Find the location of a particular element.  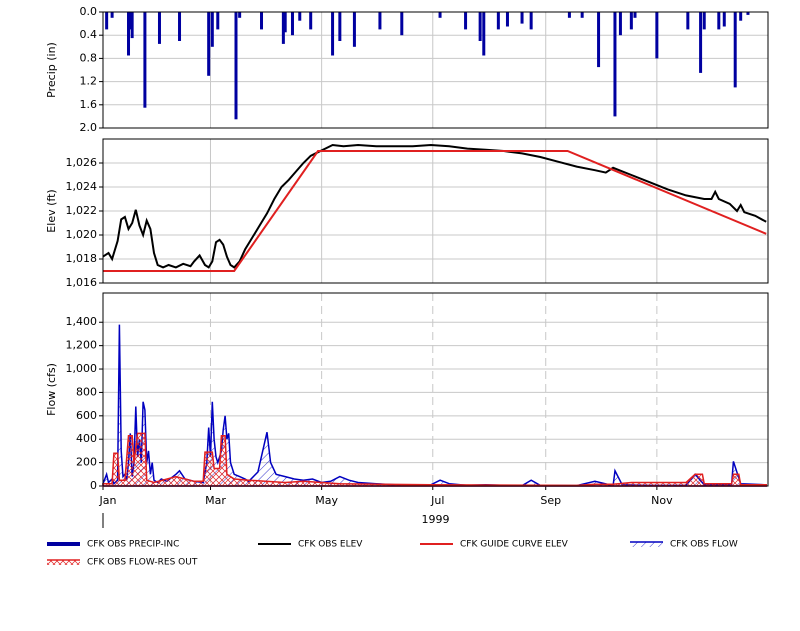

y-tick-label: 1,020 is located at coordinates (82, 234).